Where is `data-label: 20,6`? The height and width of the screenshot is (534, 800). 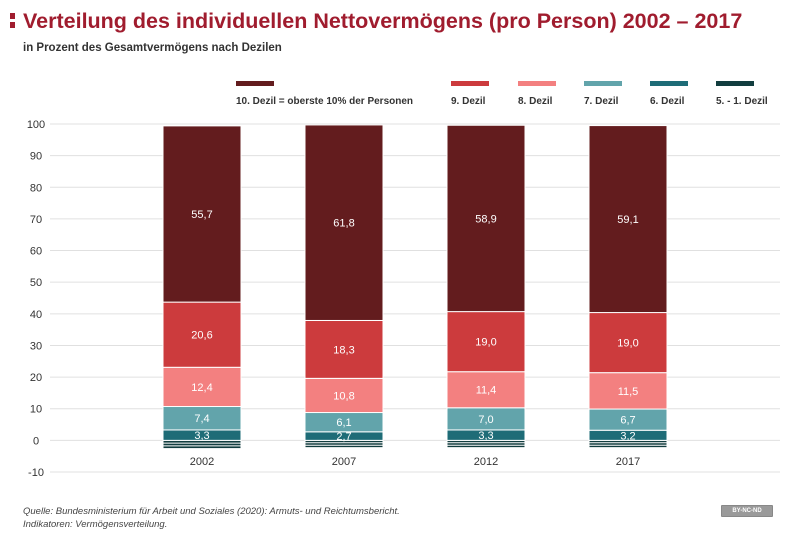 data-label: 20,6 is located at coordinates (201, 336).